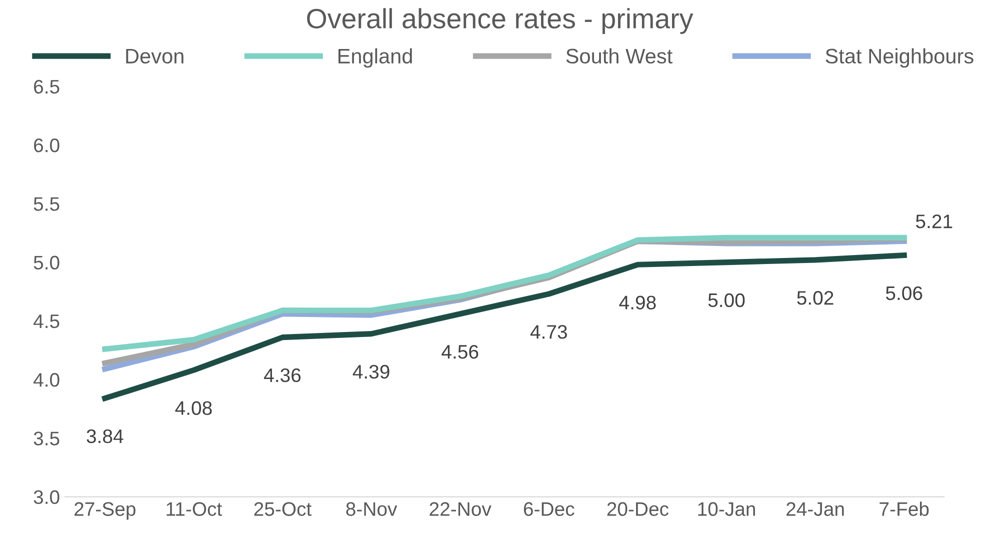  I want to click on y-tick-label: 5.5, so click(47, 204).